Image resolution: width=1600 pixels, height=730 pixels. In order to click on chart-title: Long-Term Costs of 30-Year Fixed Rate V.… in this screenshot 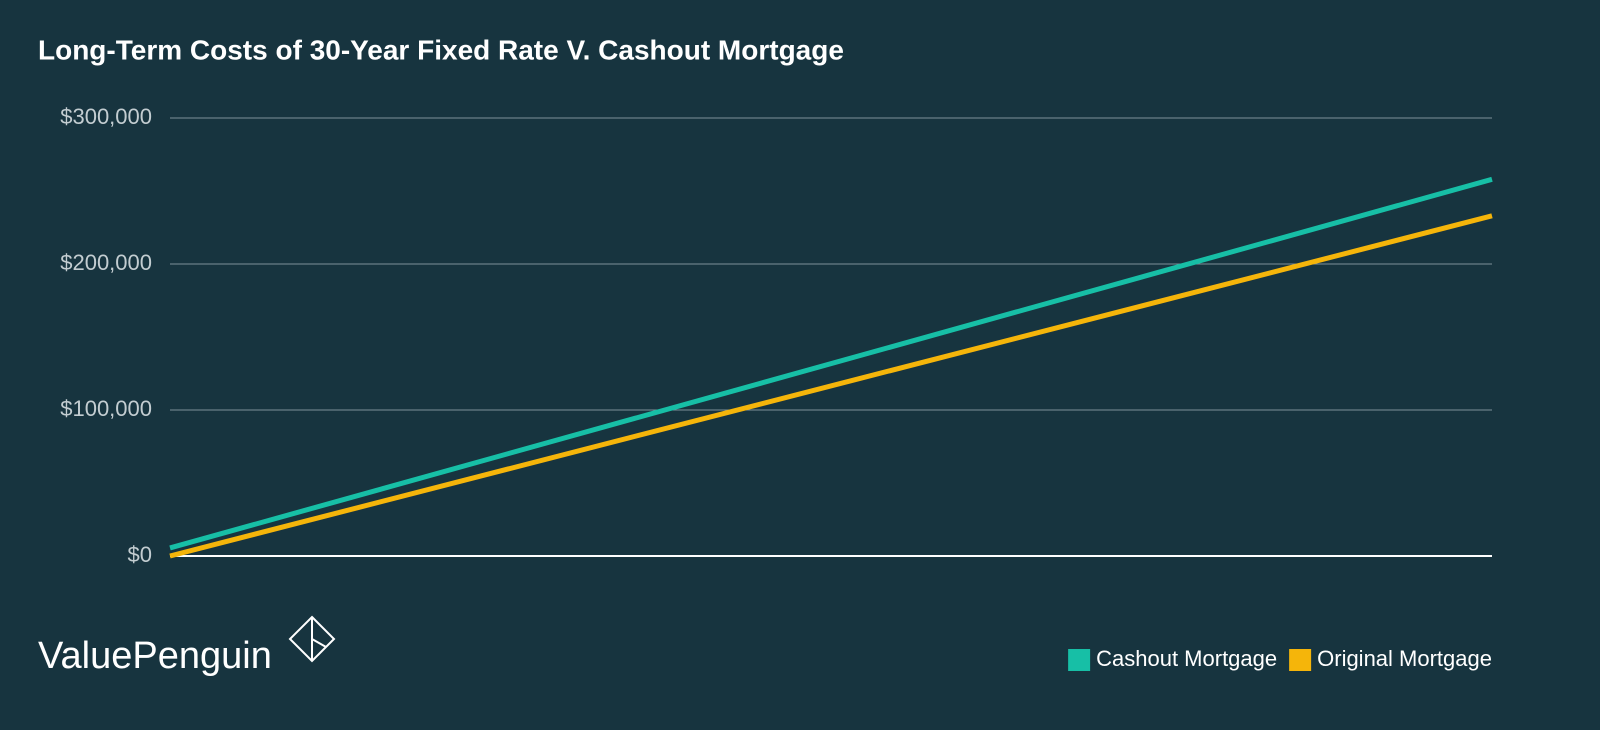, I will do `click(441, 49)`.